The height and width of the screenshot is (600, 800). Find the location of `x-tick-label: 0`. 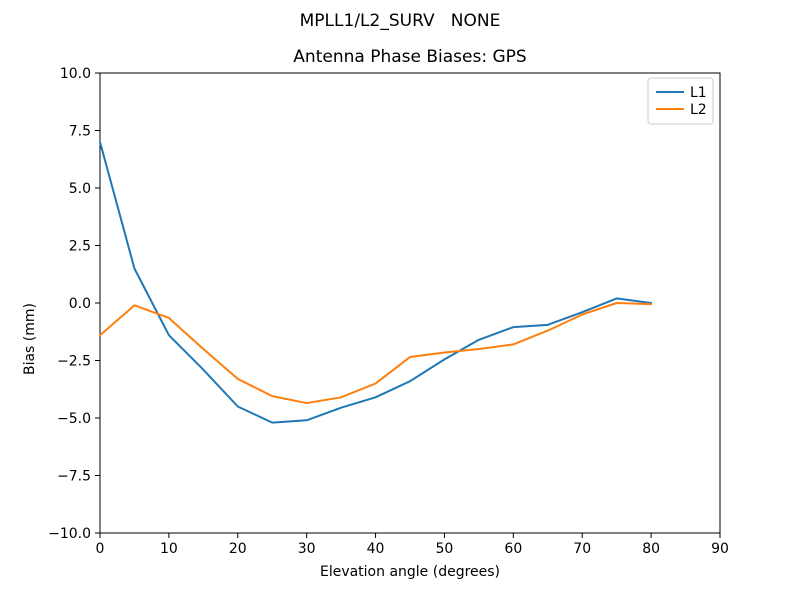

x-tick-label: 0 is located at coordinates (100, 549).